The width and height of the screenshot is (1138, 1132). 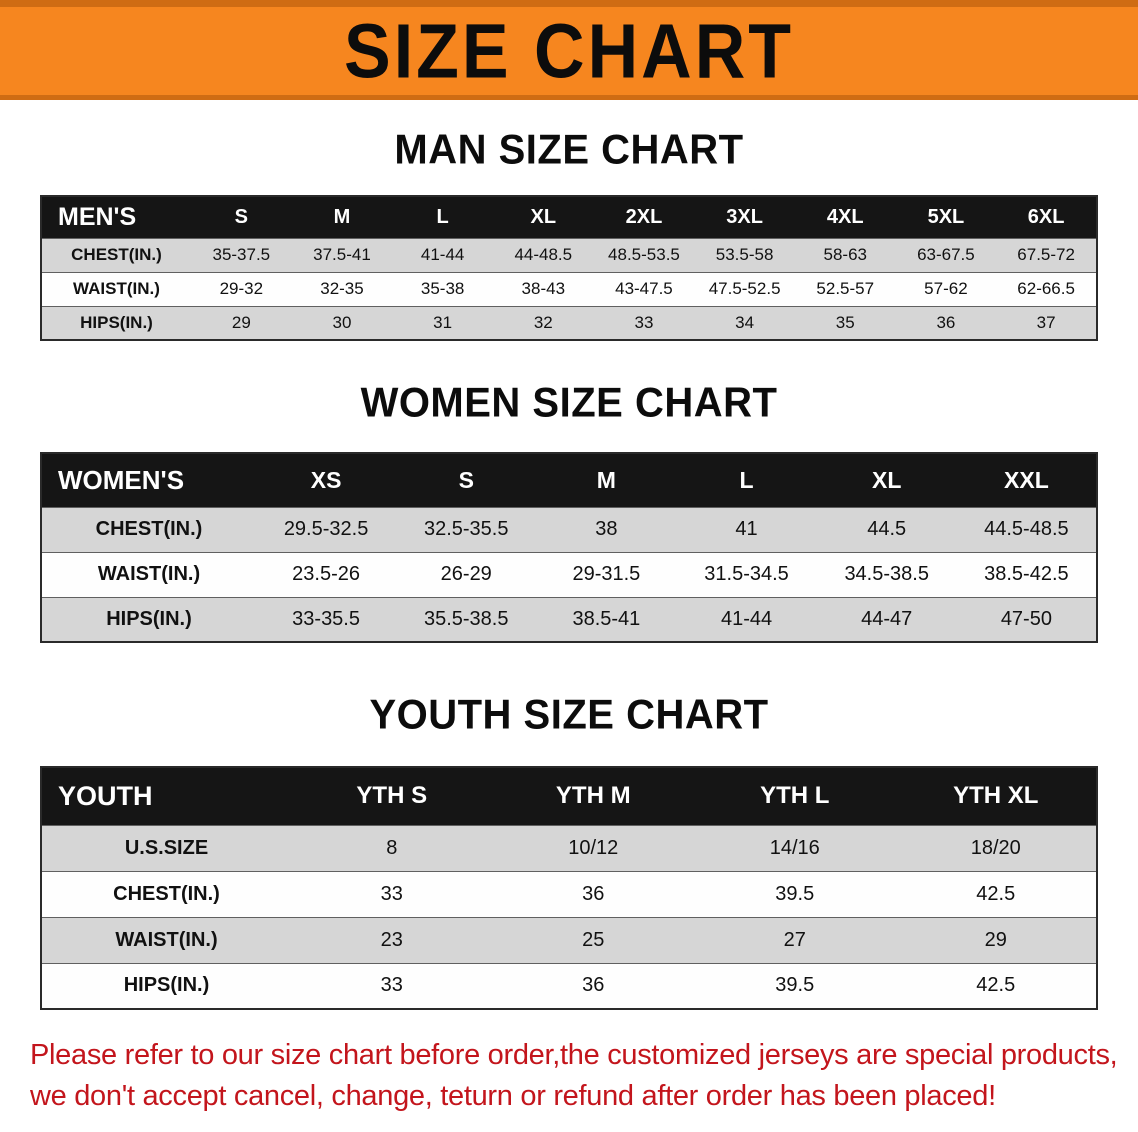 I want to click on size-value-cell: 38-43, so click(x=543, y=288).